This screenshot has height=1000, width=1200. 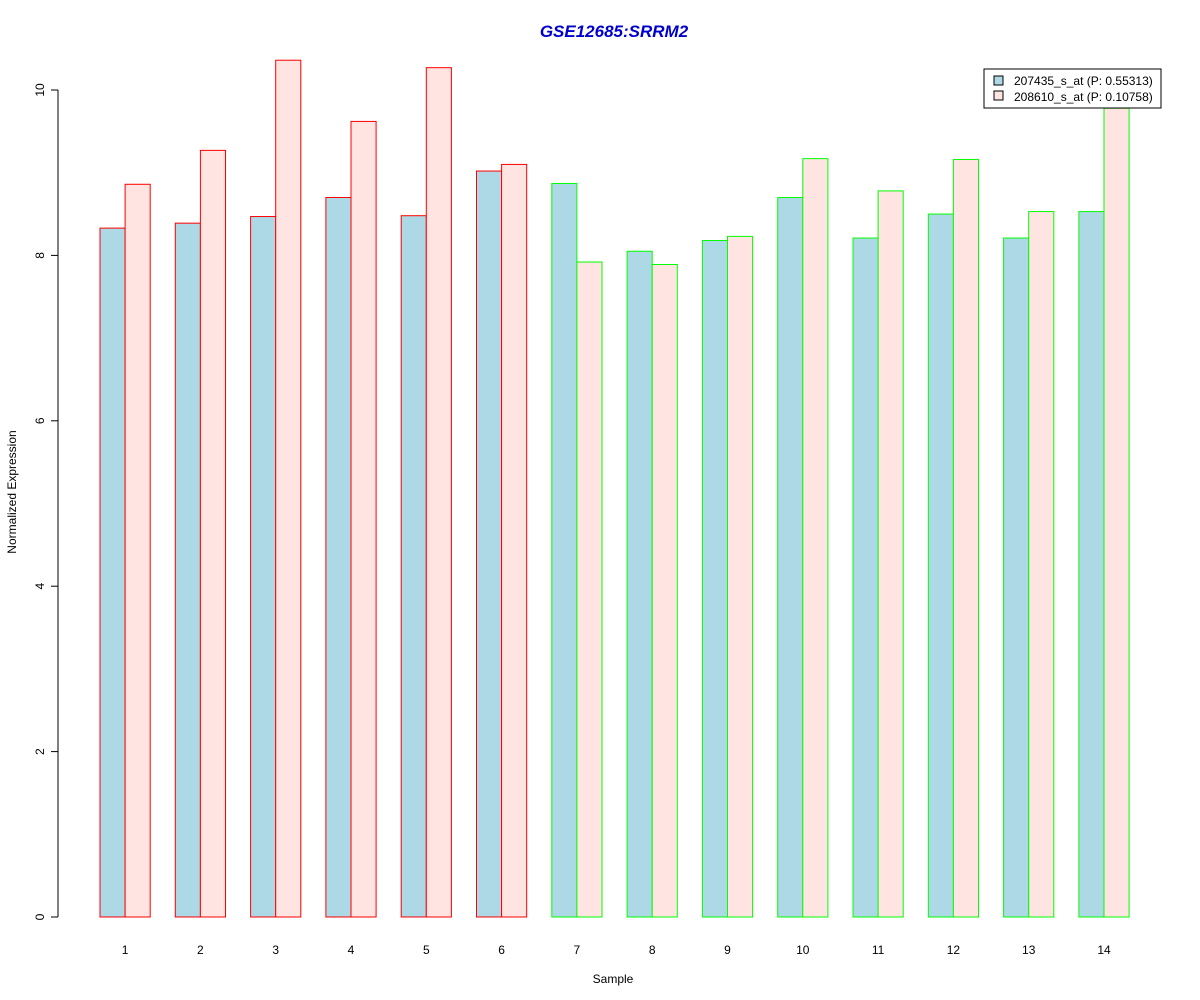 I want to click on x-axis-title: Sample, so click(x=613, y=979).